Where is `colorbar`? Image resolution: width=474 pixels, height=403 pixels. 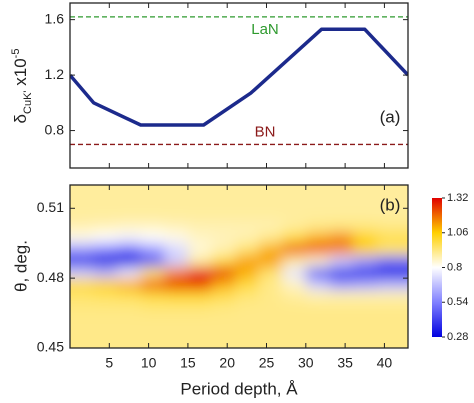 colorbar is located at coordinates (437, 267).